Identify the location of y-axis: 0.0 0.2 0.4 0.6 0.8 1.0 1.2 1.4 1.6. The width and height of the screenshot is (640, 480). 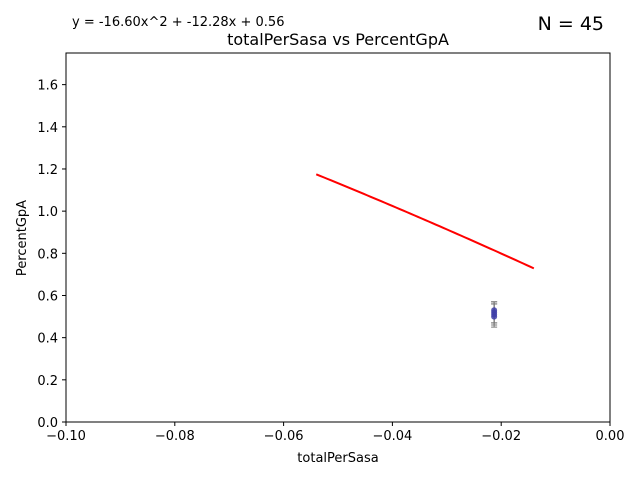
(51, 255).